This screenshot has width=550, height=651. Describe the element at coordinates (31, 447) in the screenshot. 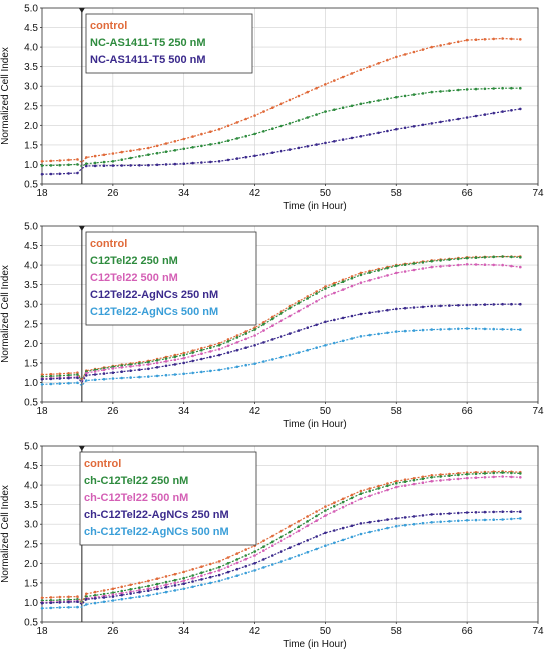

I see `y-tick-label: 5.0` at that location.